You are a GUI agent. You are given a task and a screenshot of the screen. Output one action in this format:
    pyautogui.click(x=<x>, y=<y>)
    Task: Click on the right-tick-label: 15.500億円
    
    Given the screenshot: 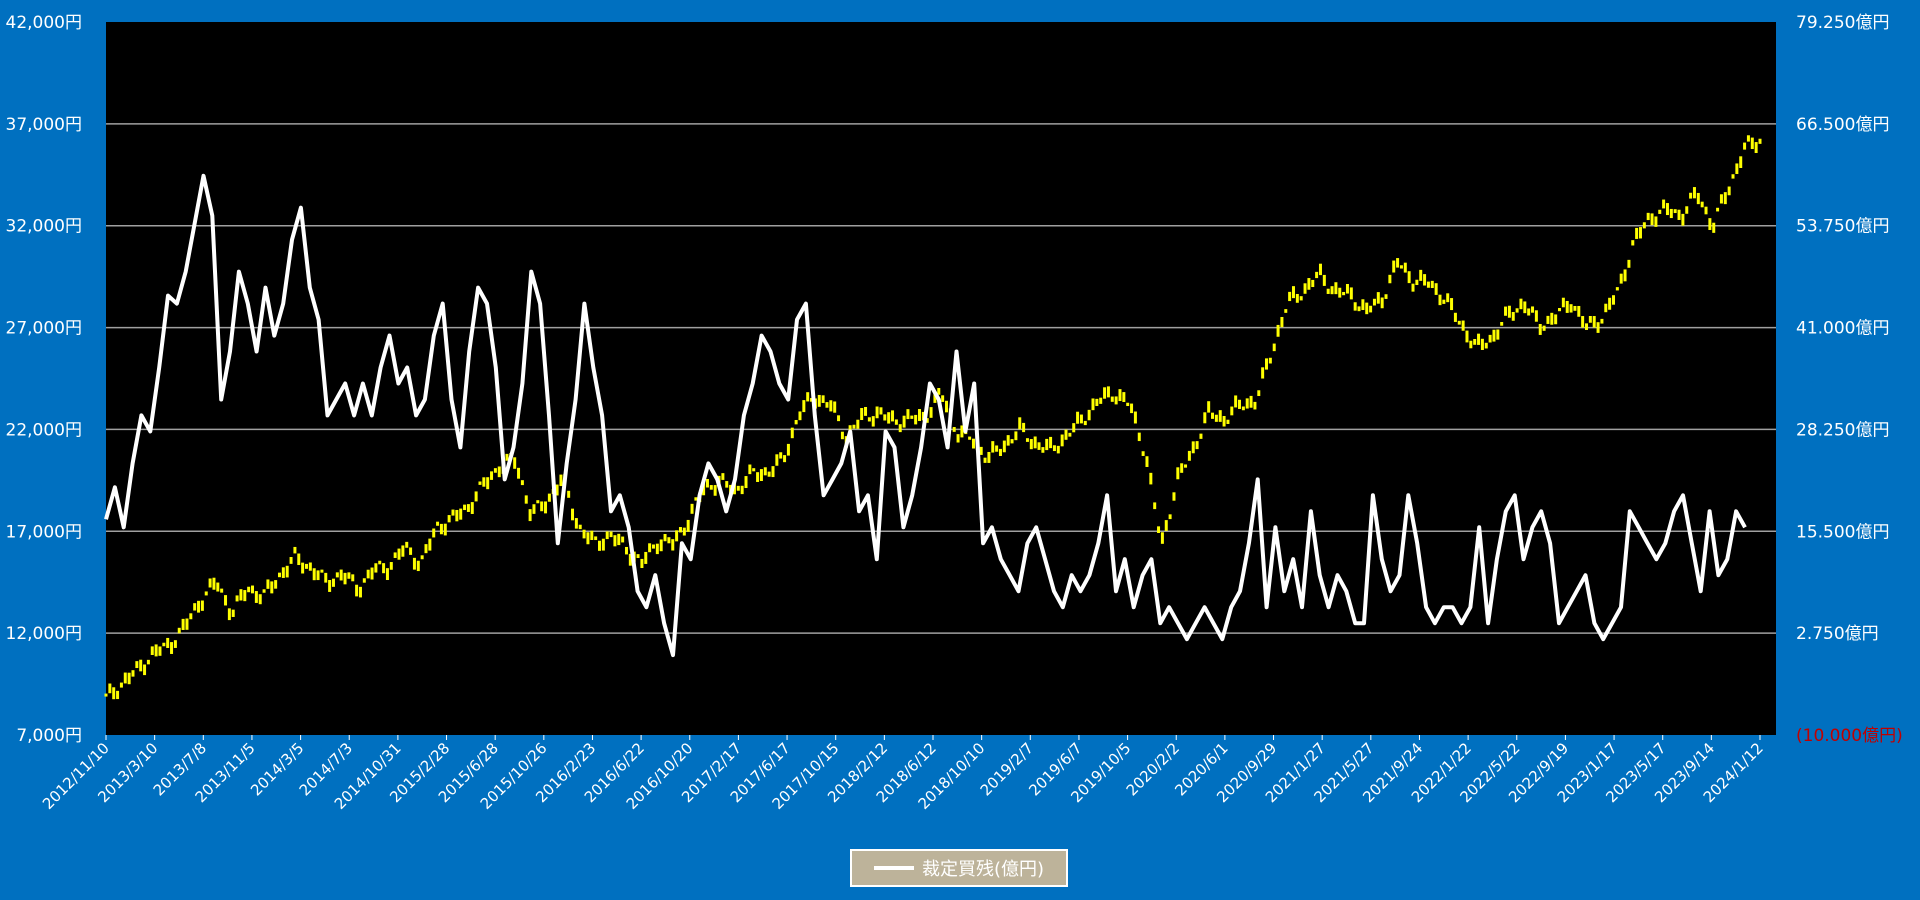 What is the action you would take?
    pyautogui.click(x=1842, y=532)
    